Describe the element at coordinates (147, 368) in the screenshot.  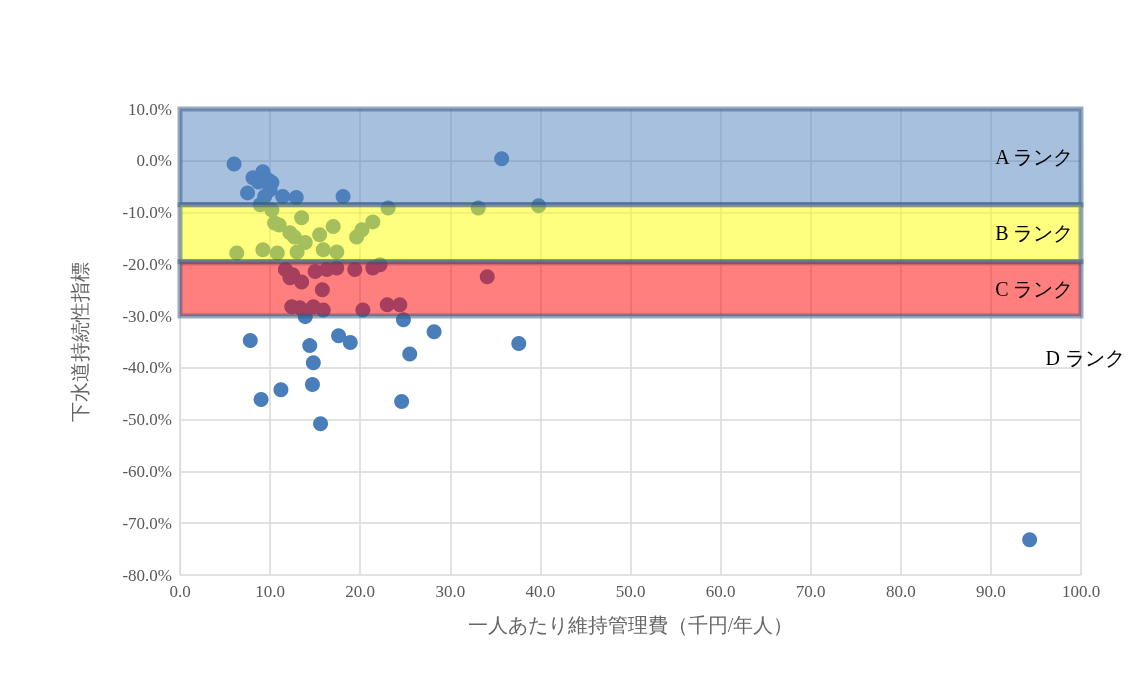
I see `y-tick-label: -40.0%` at that location.